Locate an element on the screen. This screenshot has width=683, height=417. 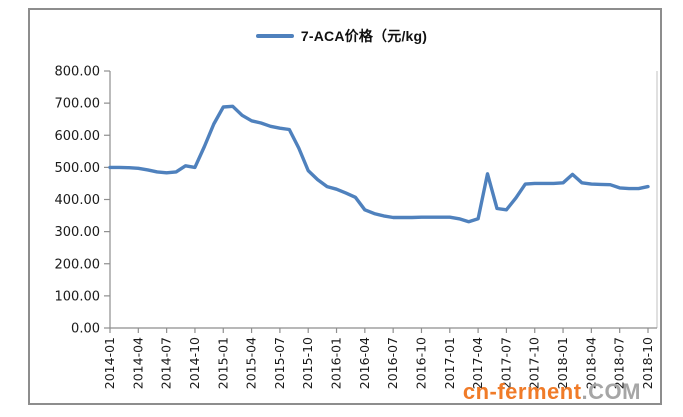
y-tick-label: 600.00 is located at coordinates (78, 136).